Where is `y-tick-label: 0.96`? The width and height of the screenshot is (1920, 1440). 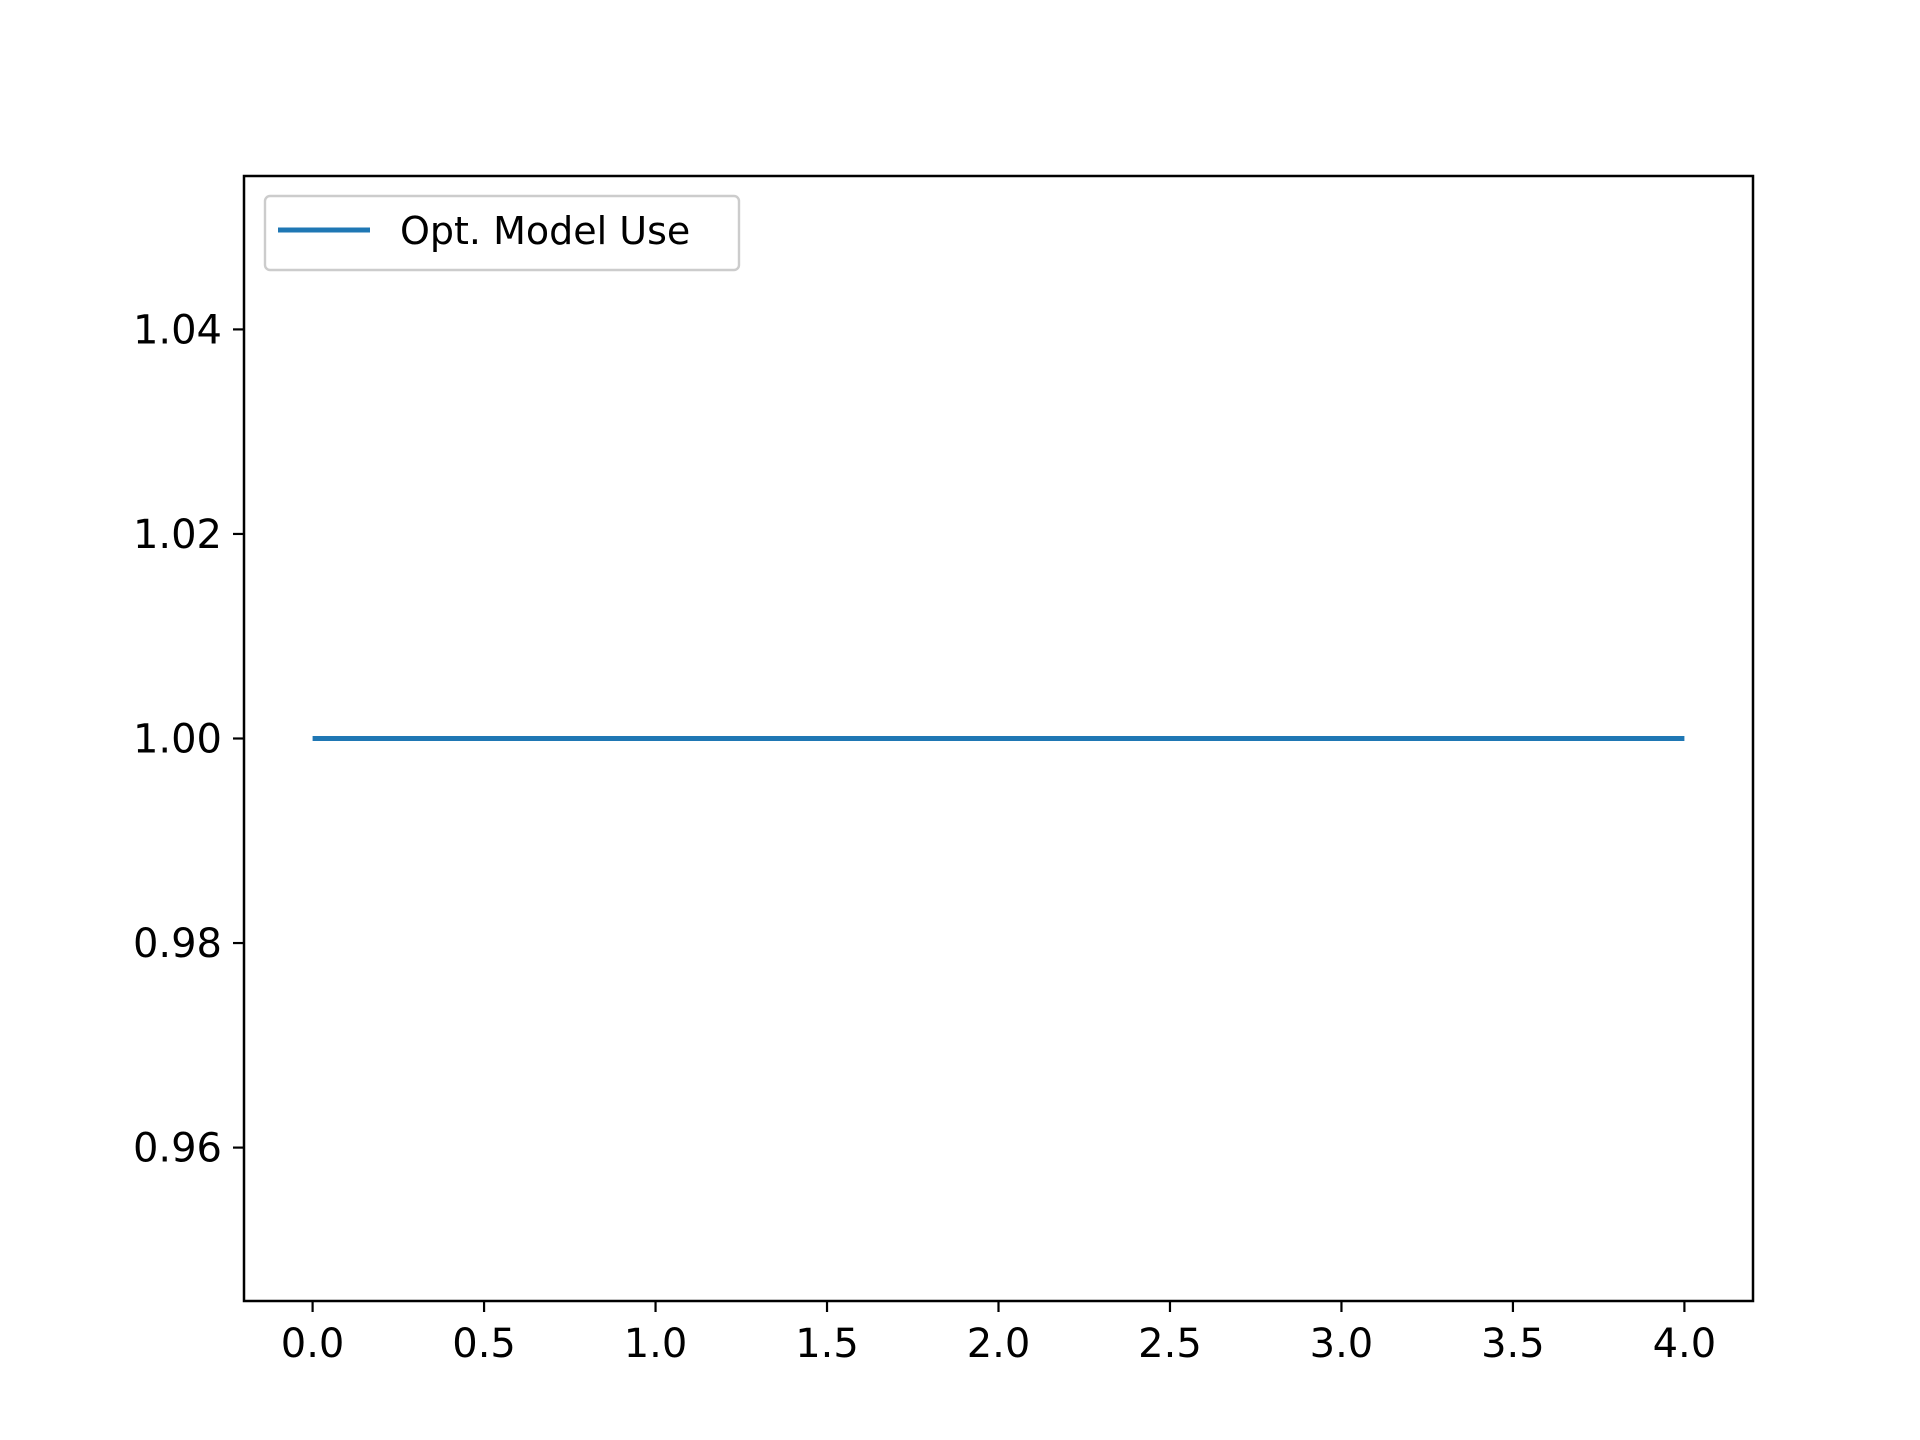
y-tick-label: 0.96 is located at coordinates (177, 1149).